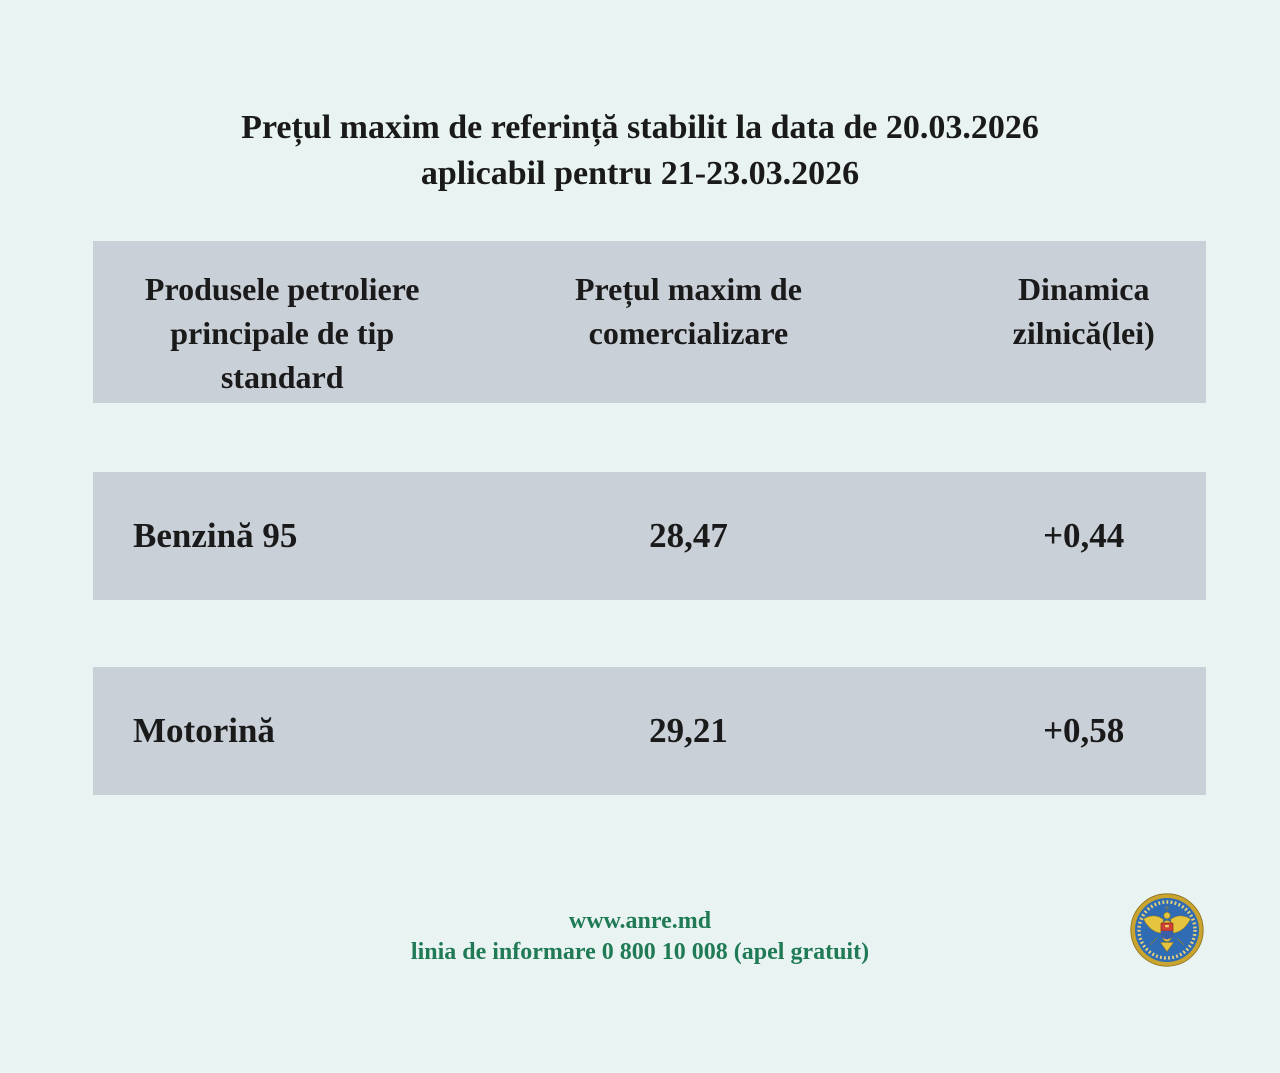  What do you see at coordinates (1084, 730) in the screenshot?
I see `daily-dynamic-value: +0,58` at bounding box center [1084, 730].